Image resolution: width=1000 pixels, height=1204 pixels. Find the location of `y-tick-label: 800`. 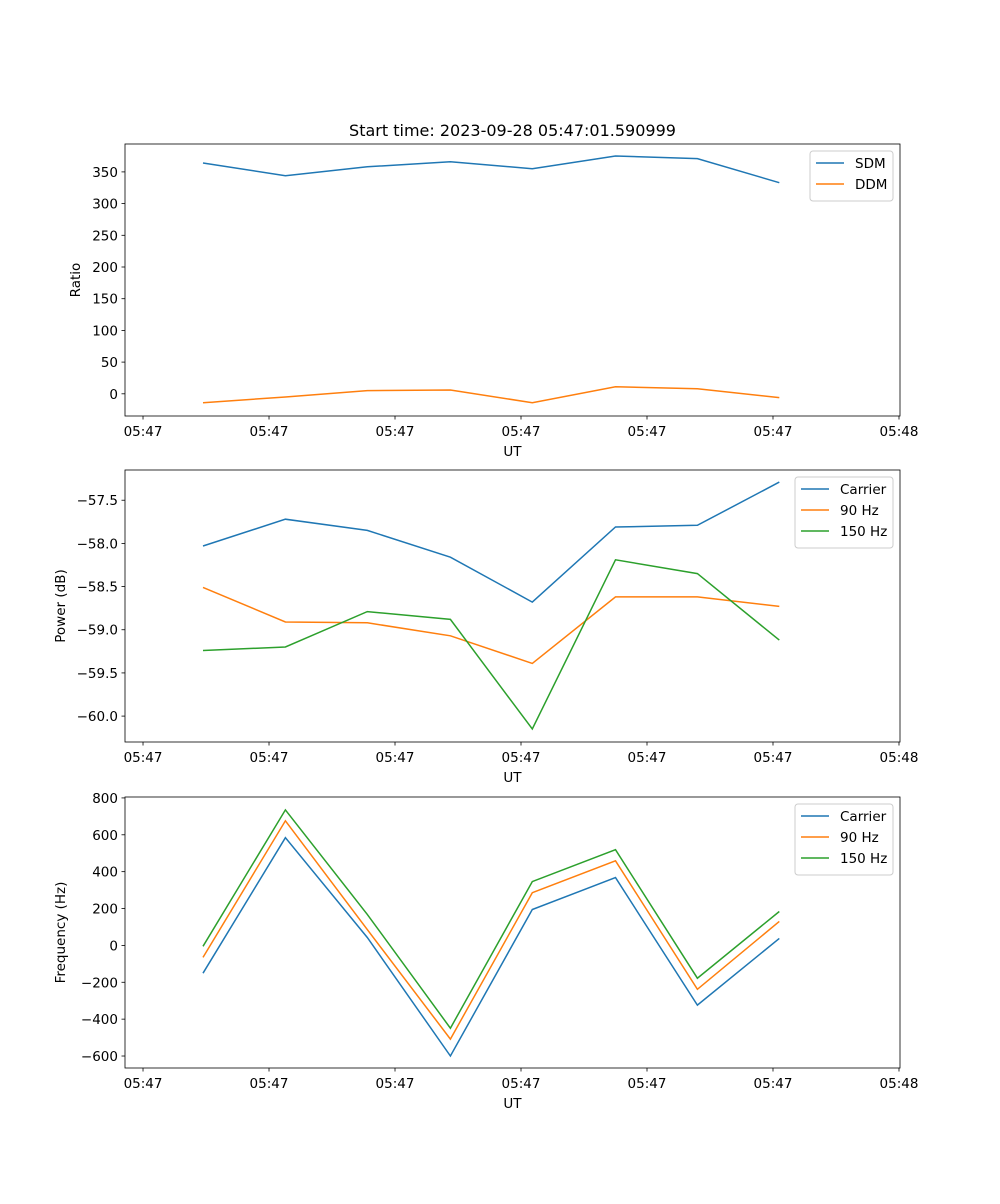

y-tick-label: 800 is located at coordinates (105, 799).